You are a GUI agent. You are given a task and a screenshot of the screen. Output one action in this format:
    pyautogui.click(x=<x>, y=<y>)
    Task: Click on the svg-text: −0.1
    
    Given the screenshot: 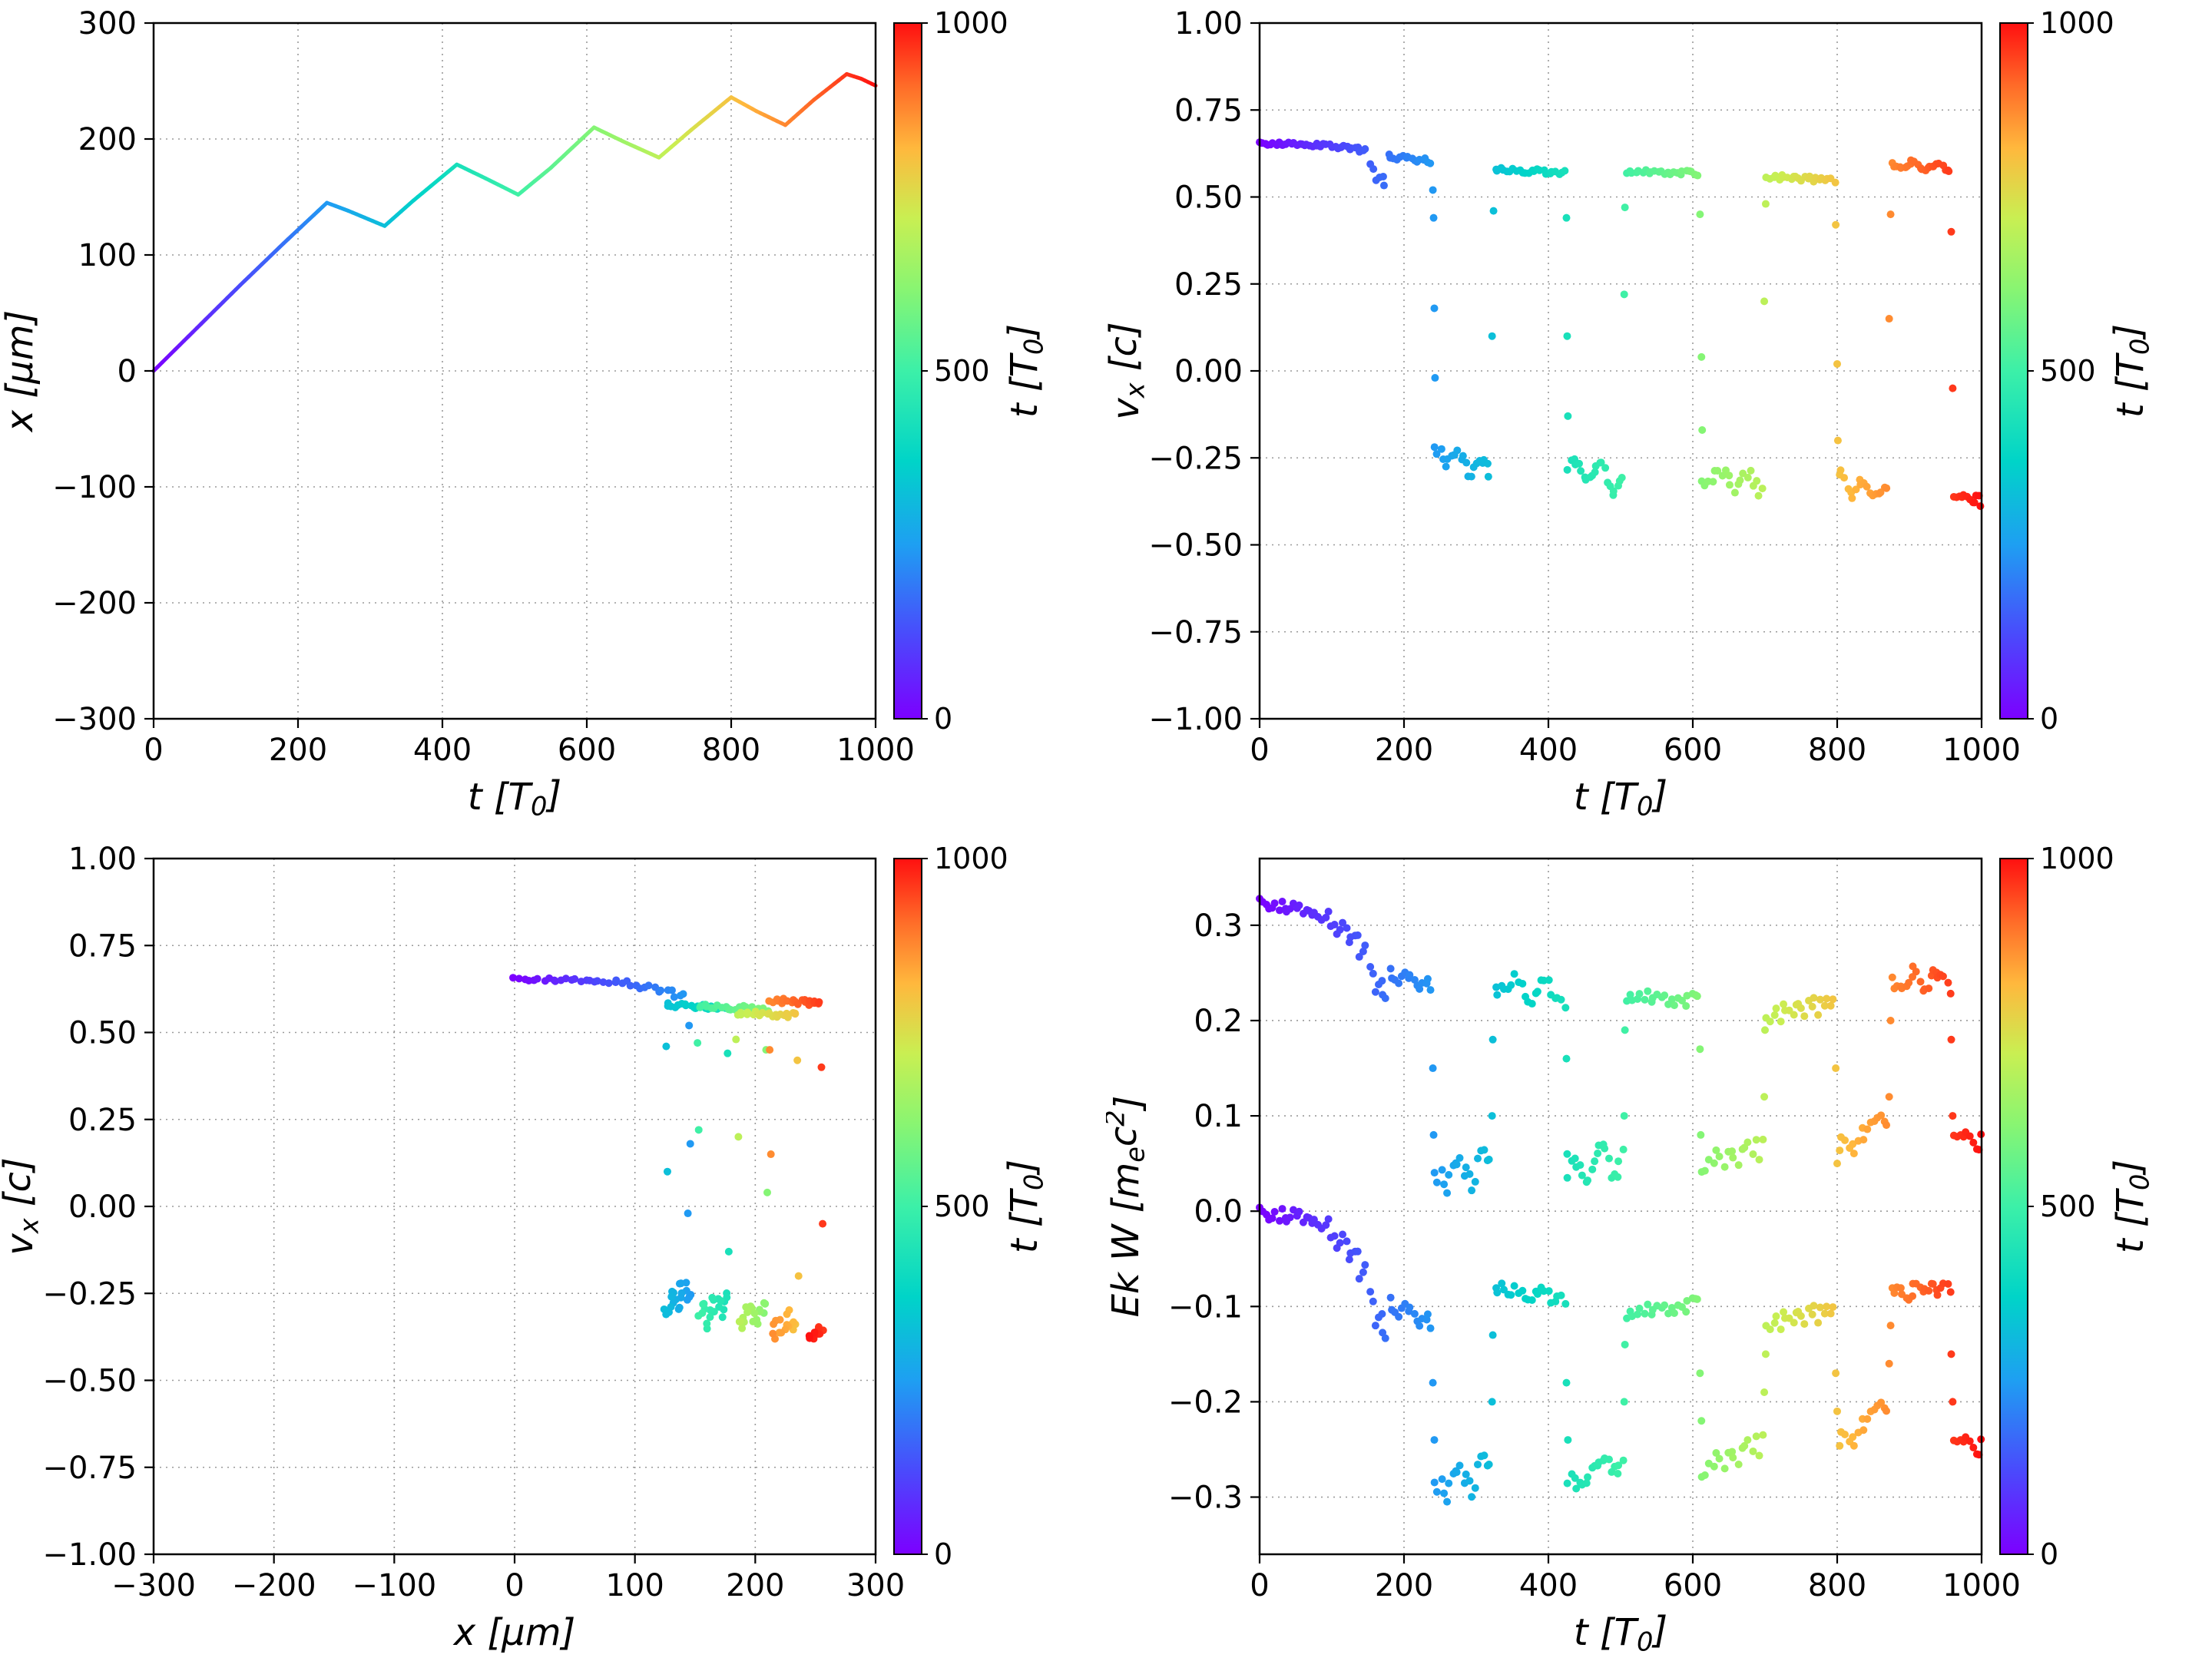 What is the action you would take?
    pyautogui.click(x=1206, y=1307)
    